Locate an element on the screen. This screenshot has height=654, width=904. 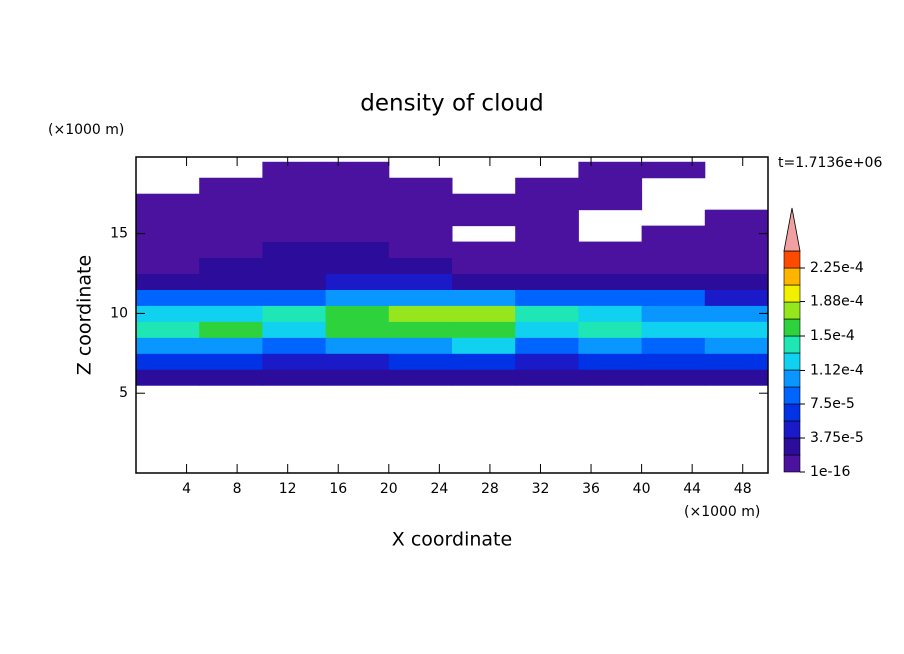
x-tick-label: 20 is located at coordinates (389, 489).